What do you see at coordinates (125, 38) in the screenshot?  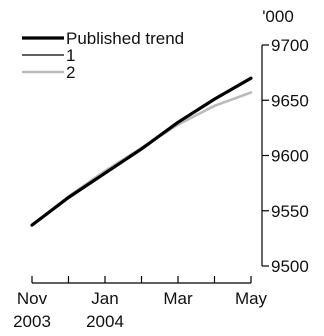 I see `legend-label-1: Published trend` at bounding box center [125, 38].